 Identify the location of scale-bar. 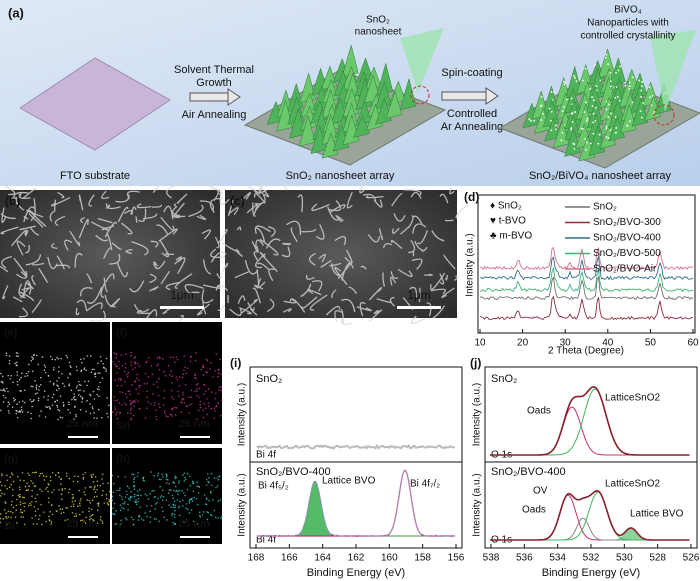
(195, 437).